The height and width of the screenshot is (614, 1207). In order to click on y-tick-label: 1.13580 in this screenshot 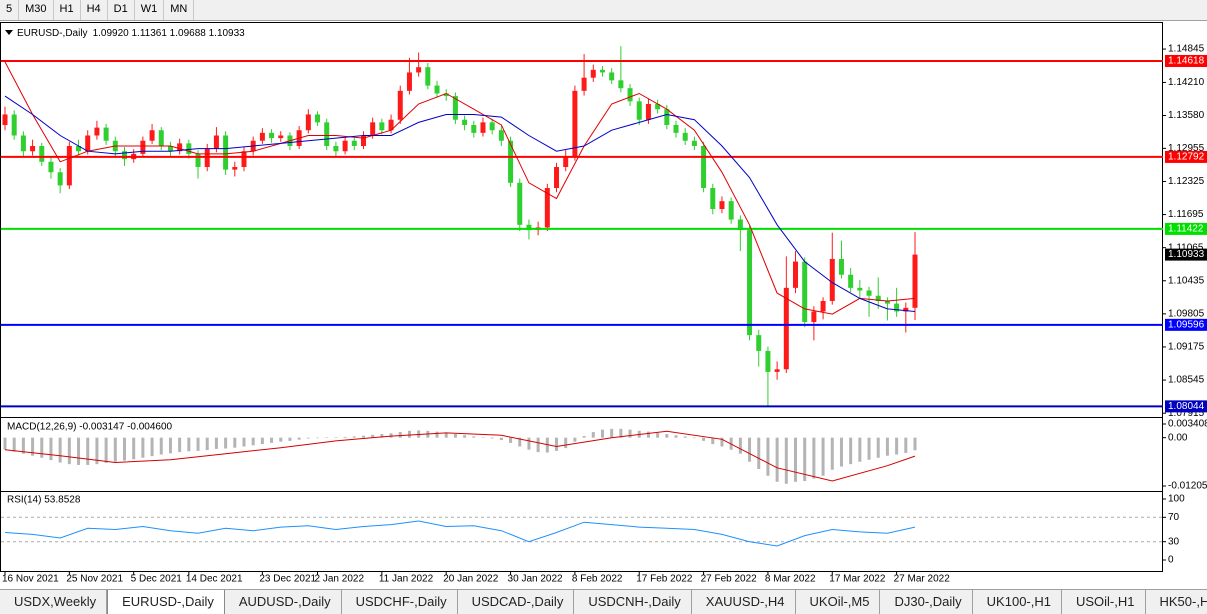, I will do `click(1186, 115)`.